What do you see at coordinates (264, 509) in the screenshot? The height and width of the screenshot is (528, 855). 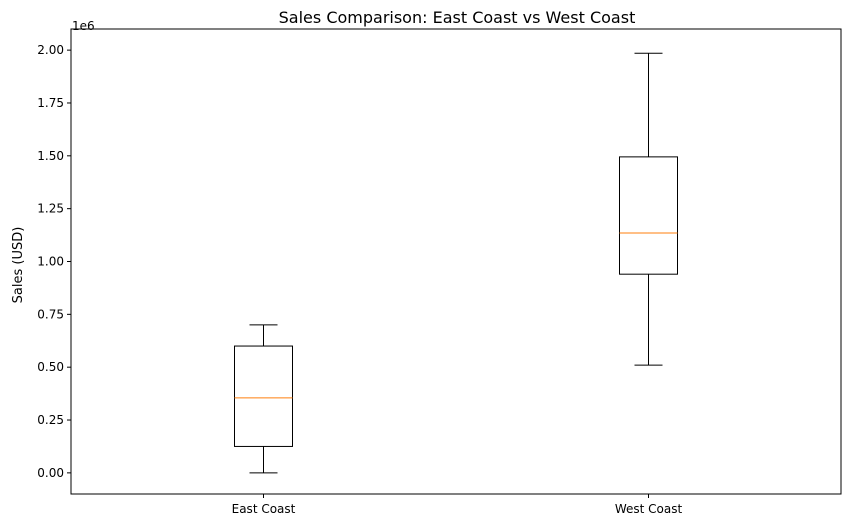 I see `x-tick-label: East Coast` at bounding box center [264, 509].